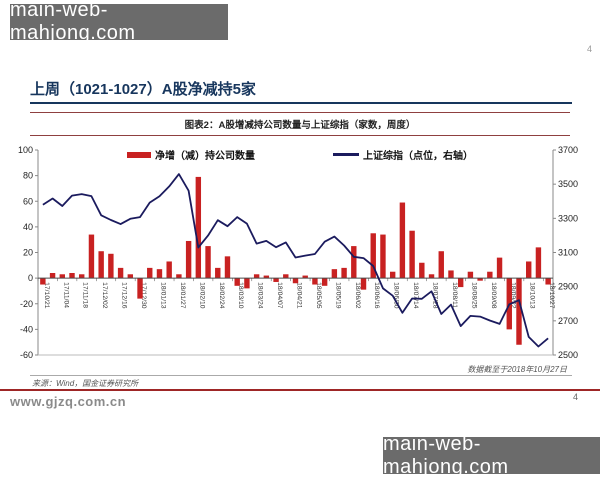 This screenshot has width=600, height=480. I want to click on svg-text: 18/04/21, so click(299, 295).